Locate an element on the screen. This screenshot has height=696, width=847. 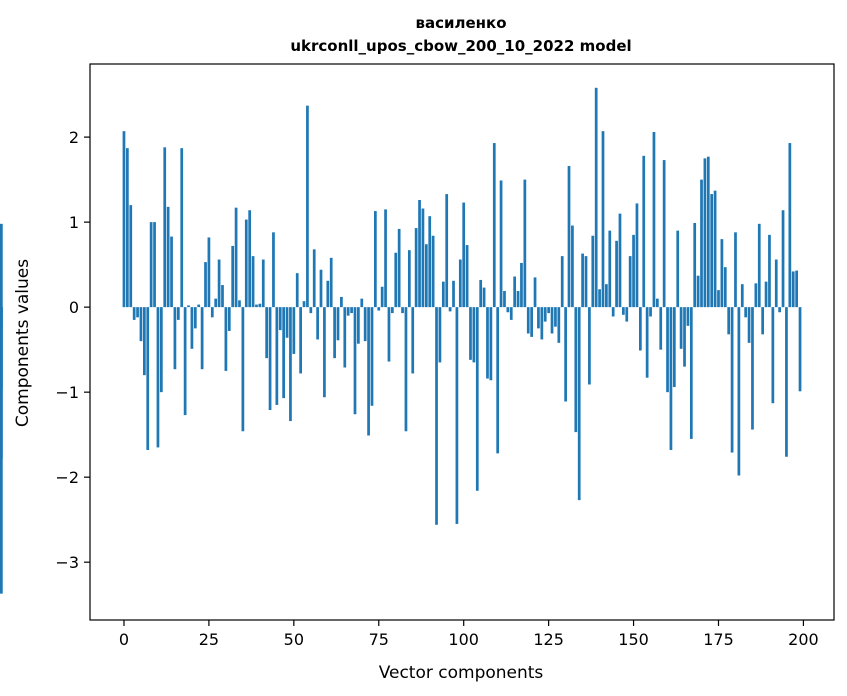
y-tick-label: −2 is located at coordinates (67, 477).